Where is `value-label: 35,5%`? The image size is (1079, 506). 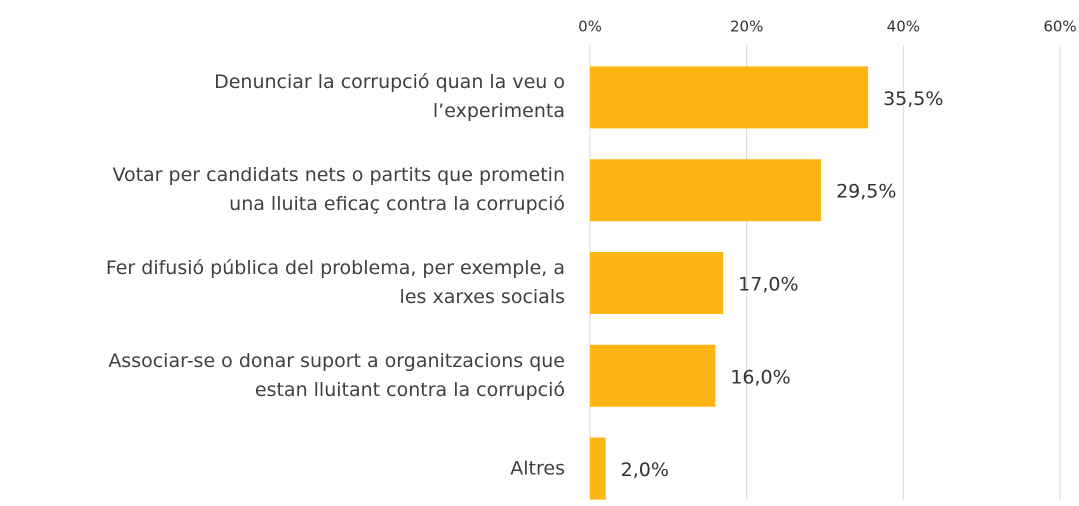
value-label: 35,5% is located at coordinates (913, 99).